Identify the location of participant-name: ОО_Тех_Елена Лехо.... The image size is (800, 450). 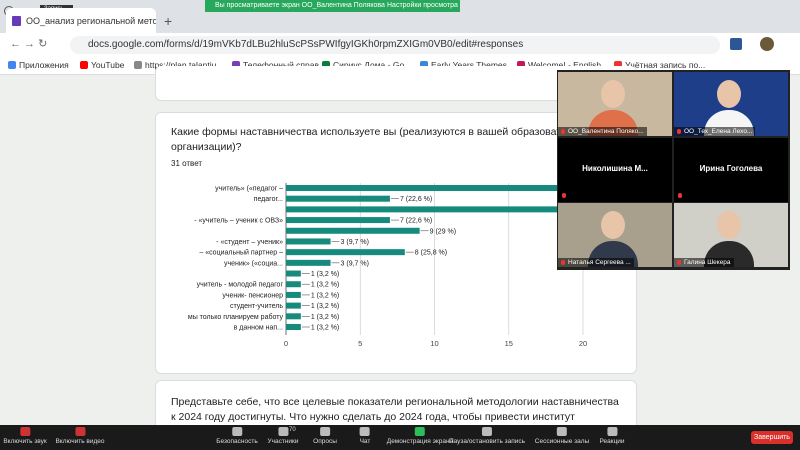
(715, 131).